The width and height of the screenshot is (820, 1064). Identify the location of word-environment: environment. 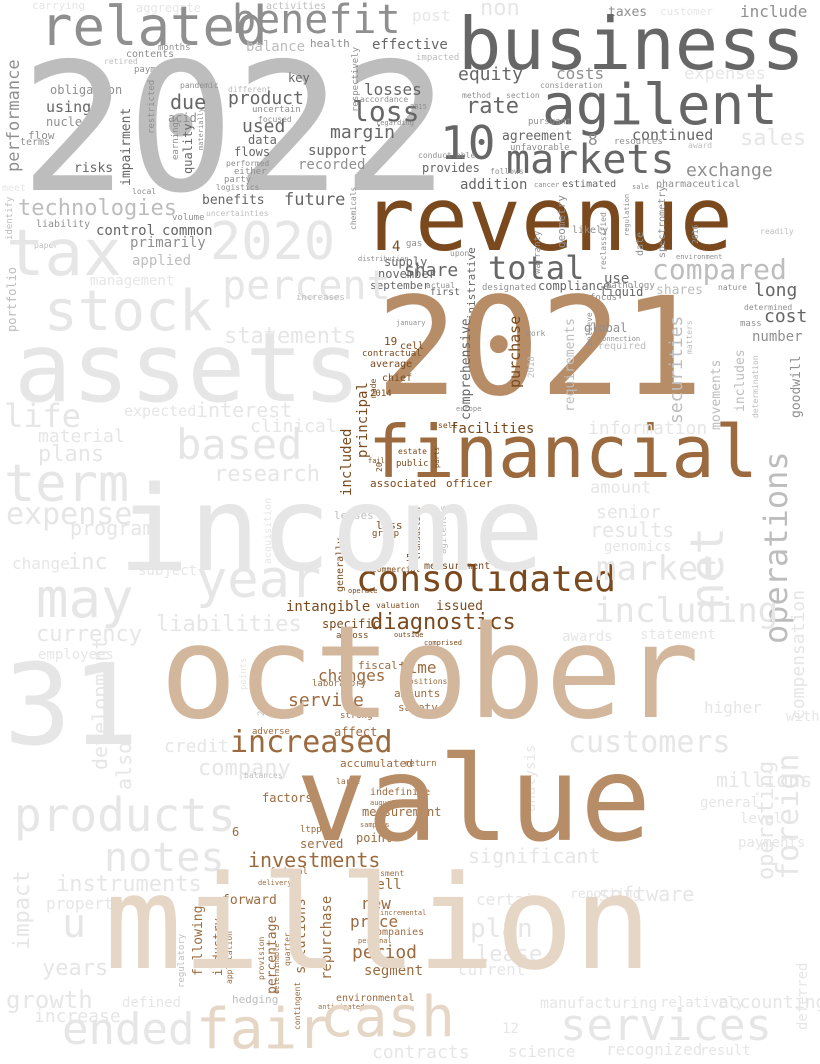
(699, 257).